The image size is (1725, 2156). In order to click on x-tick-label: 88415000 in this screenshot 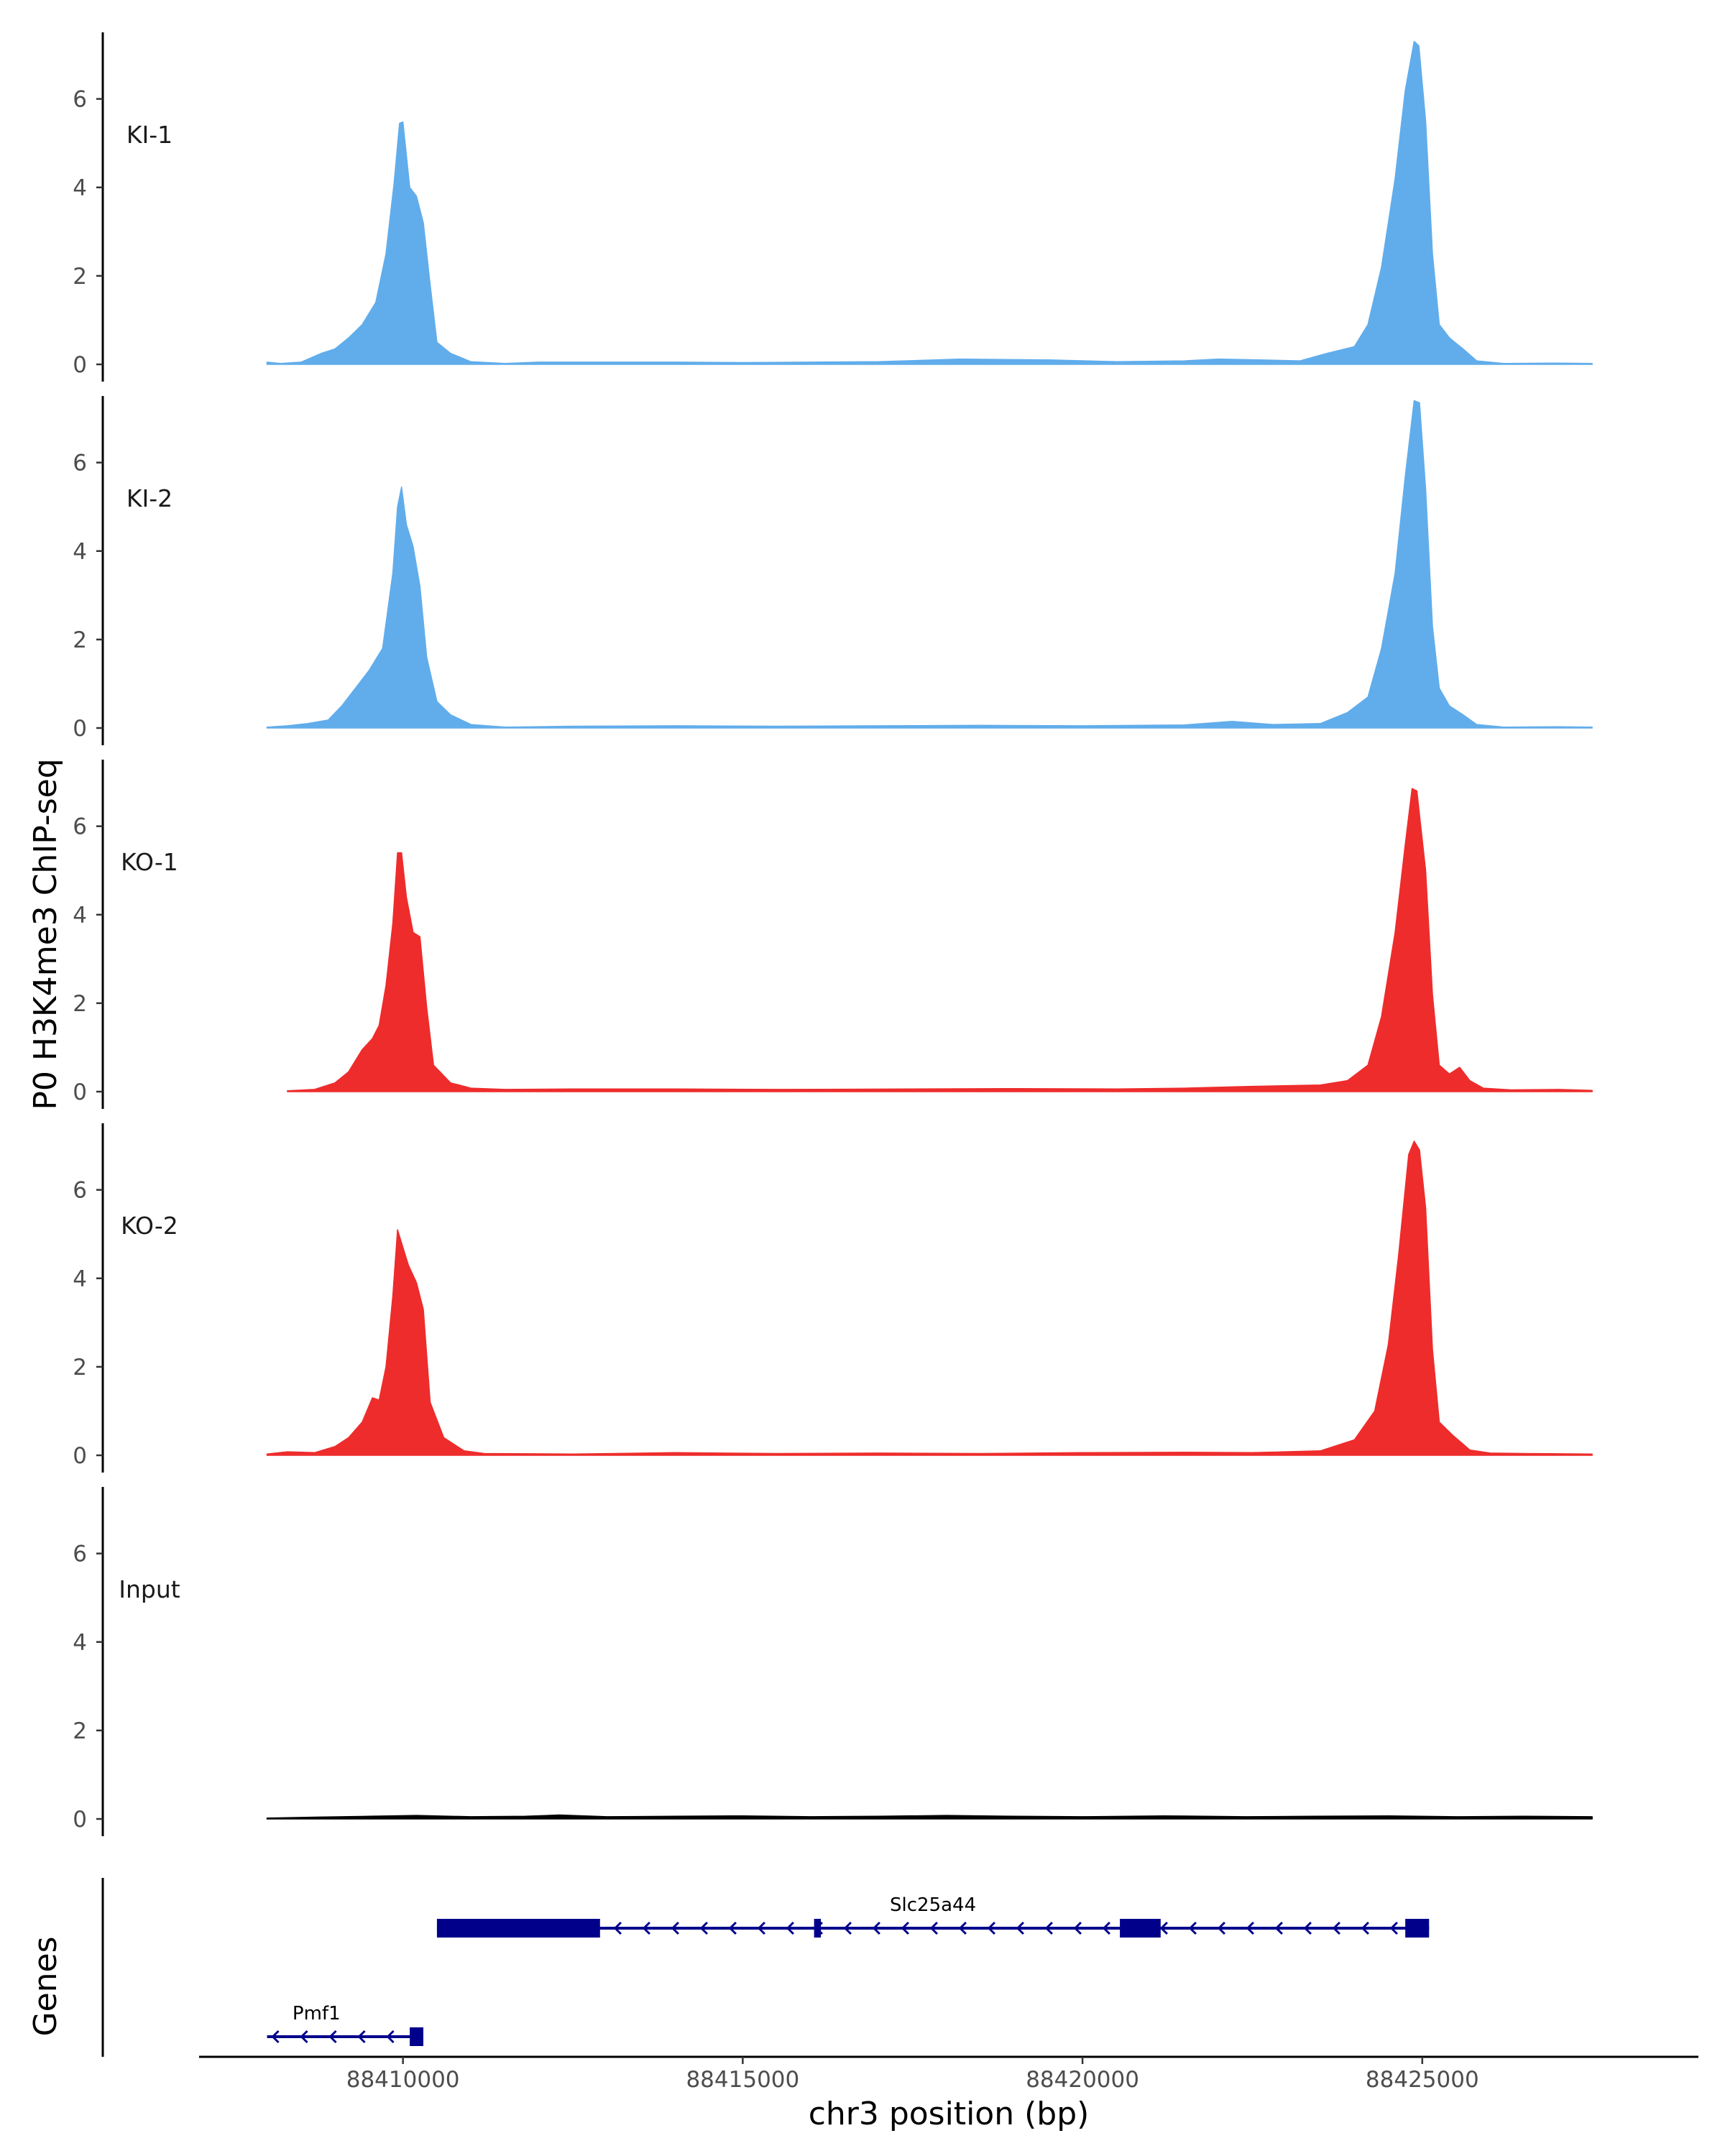, I will do `click(742, 2080)`.